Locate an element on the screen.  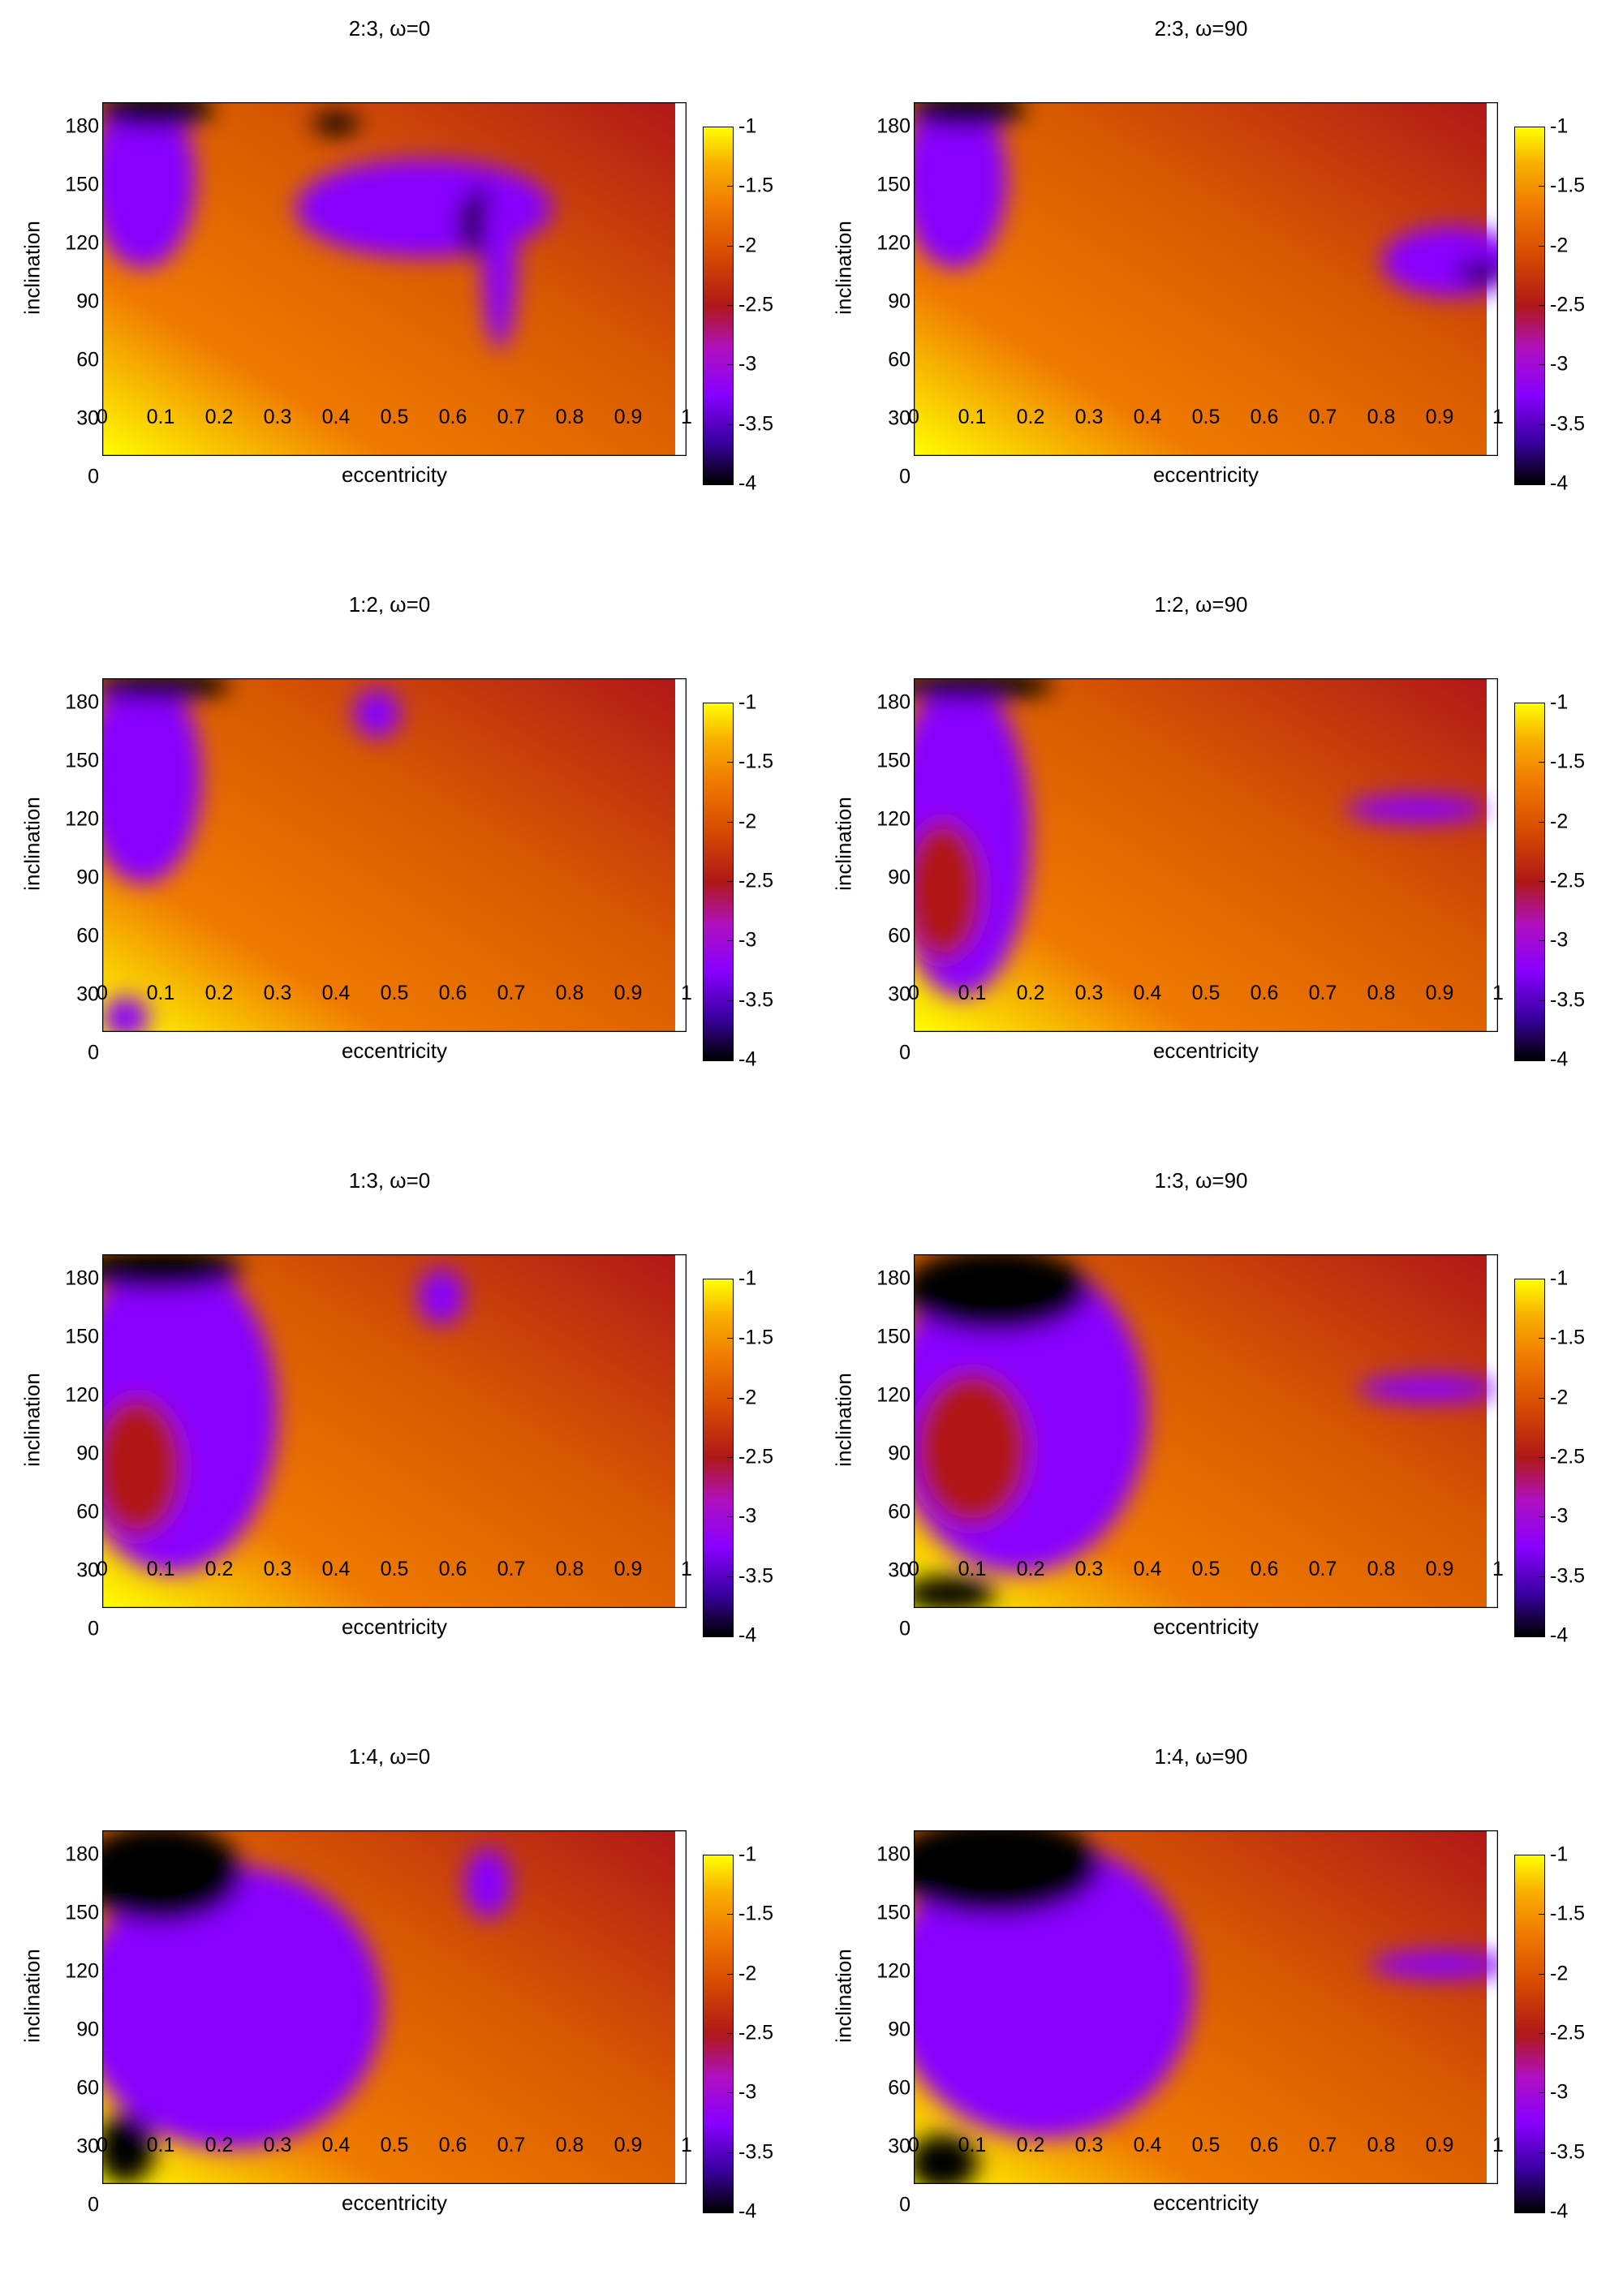
chart-title: 1:4, ω=0 is located at coordinates (389, 1756).